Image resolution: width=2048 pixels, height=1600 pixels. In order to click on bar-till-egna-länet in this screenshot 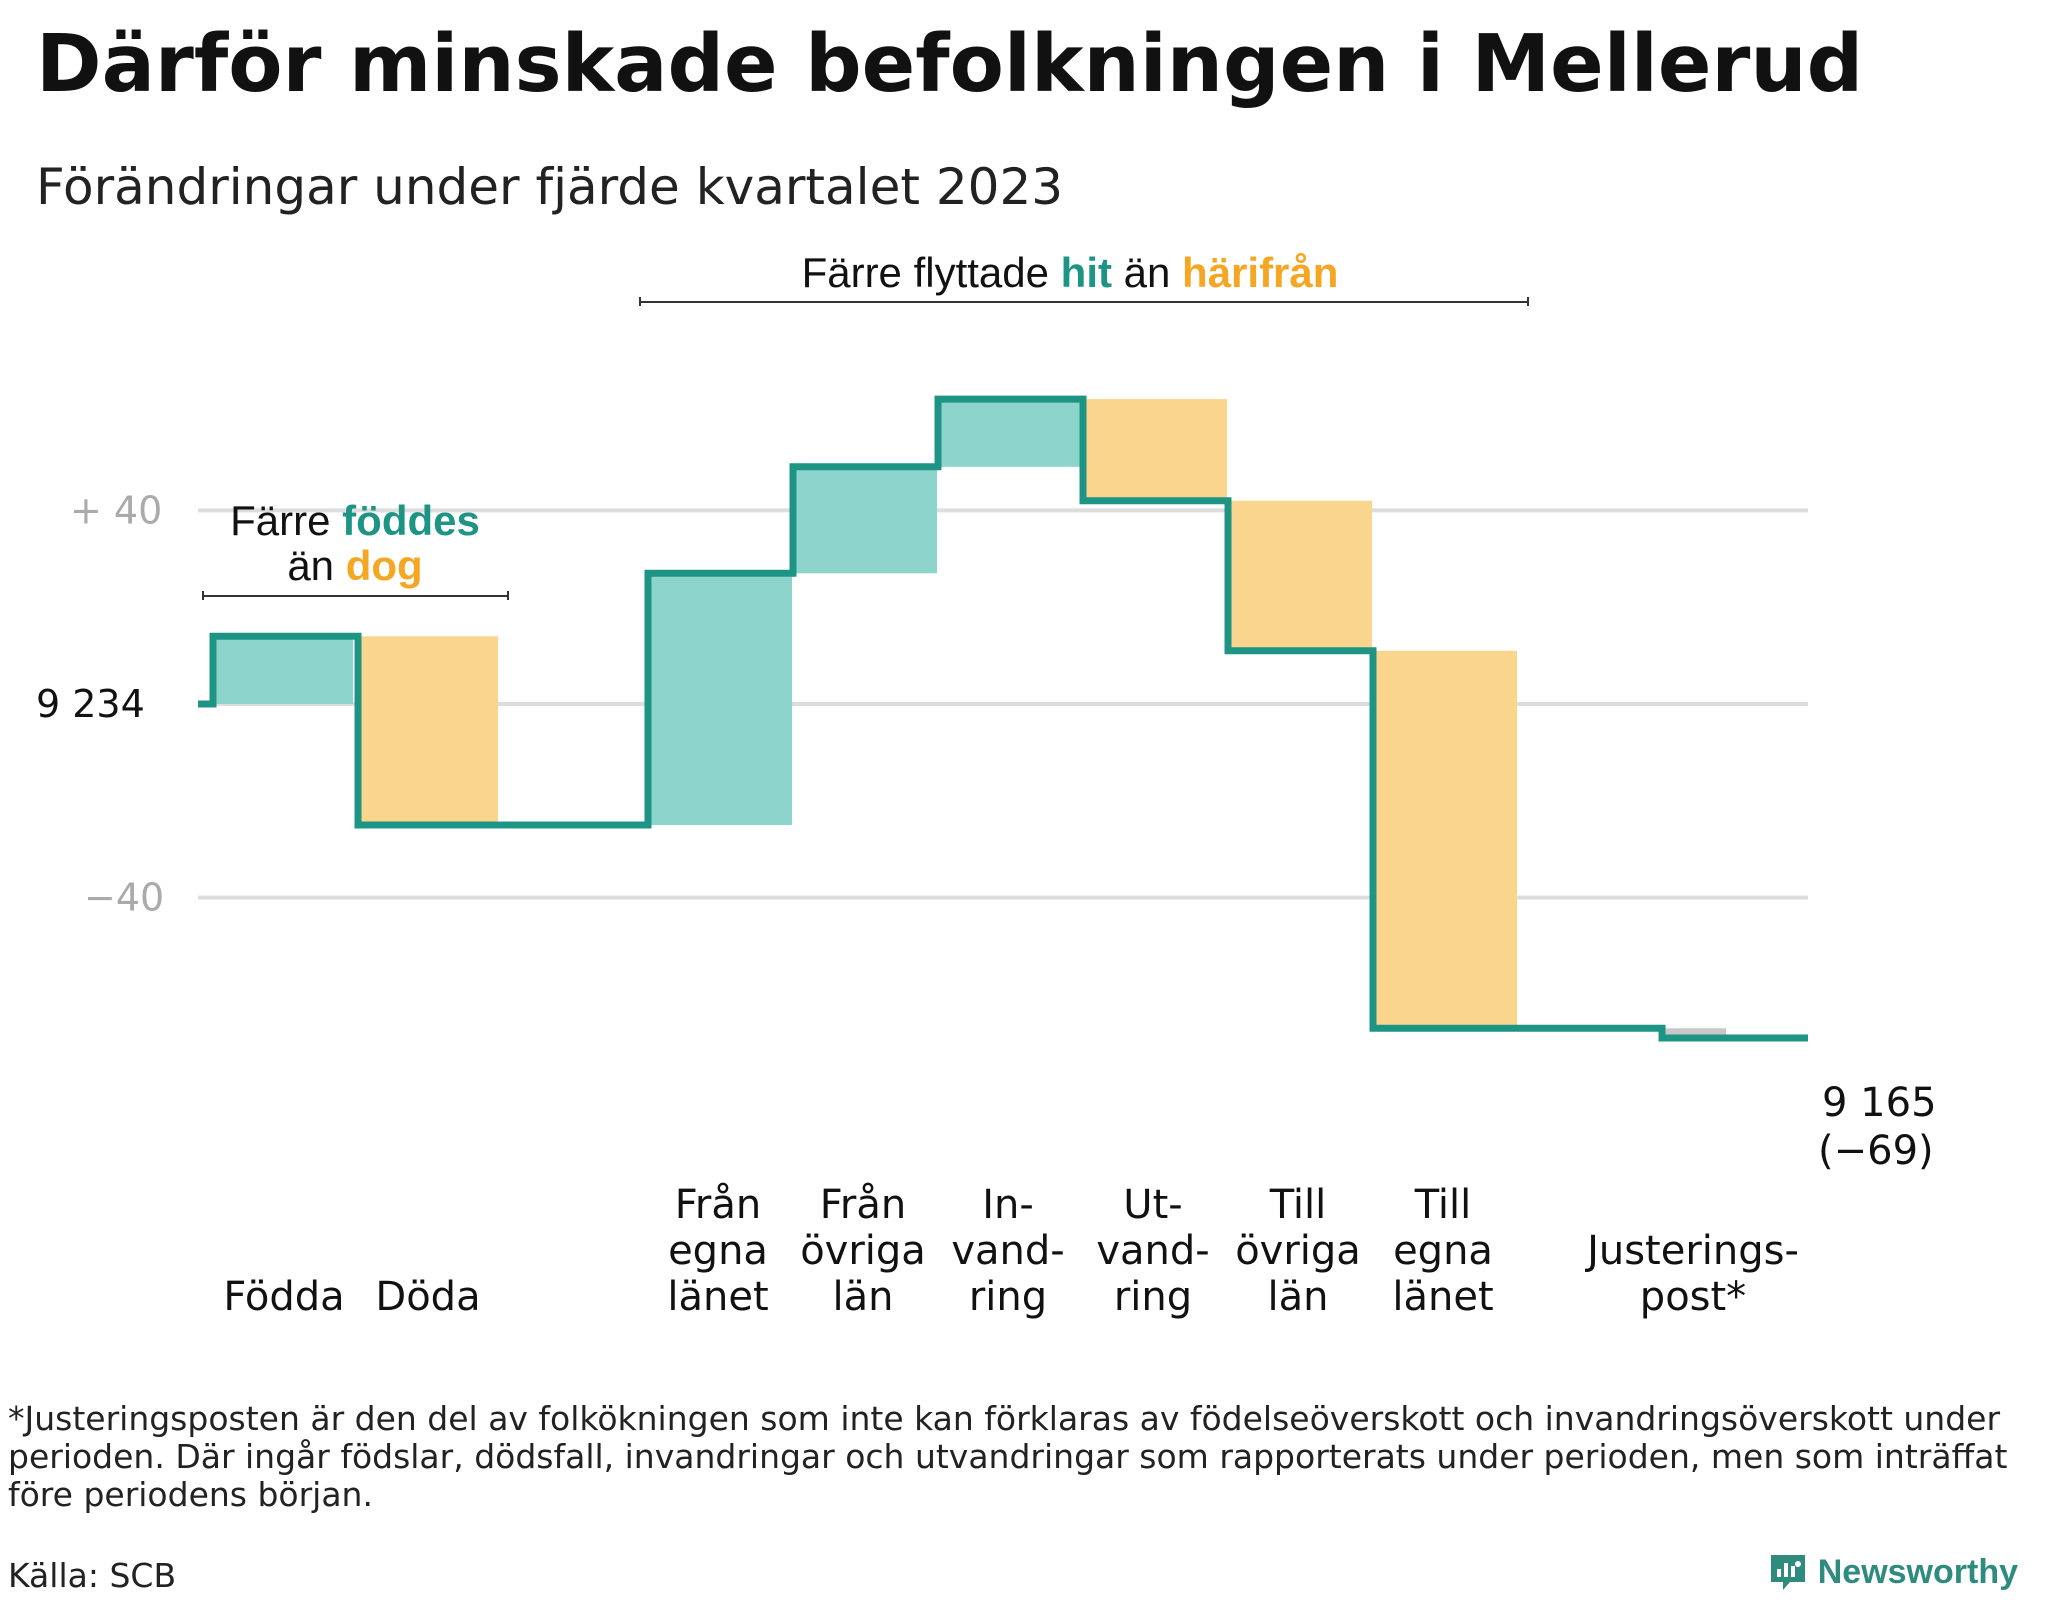, I will do `click(1445, 839)`.